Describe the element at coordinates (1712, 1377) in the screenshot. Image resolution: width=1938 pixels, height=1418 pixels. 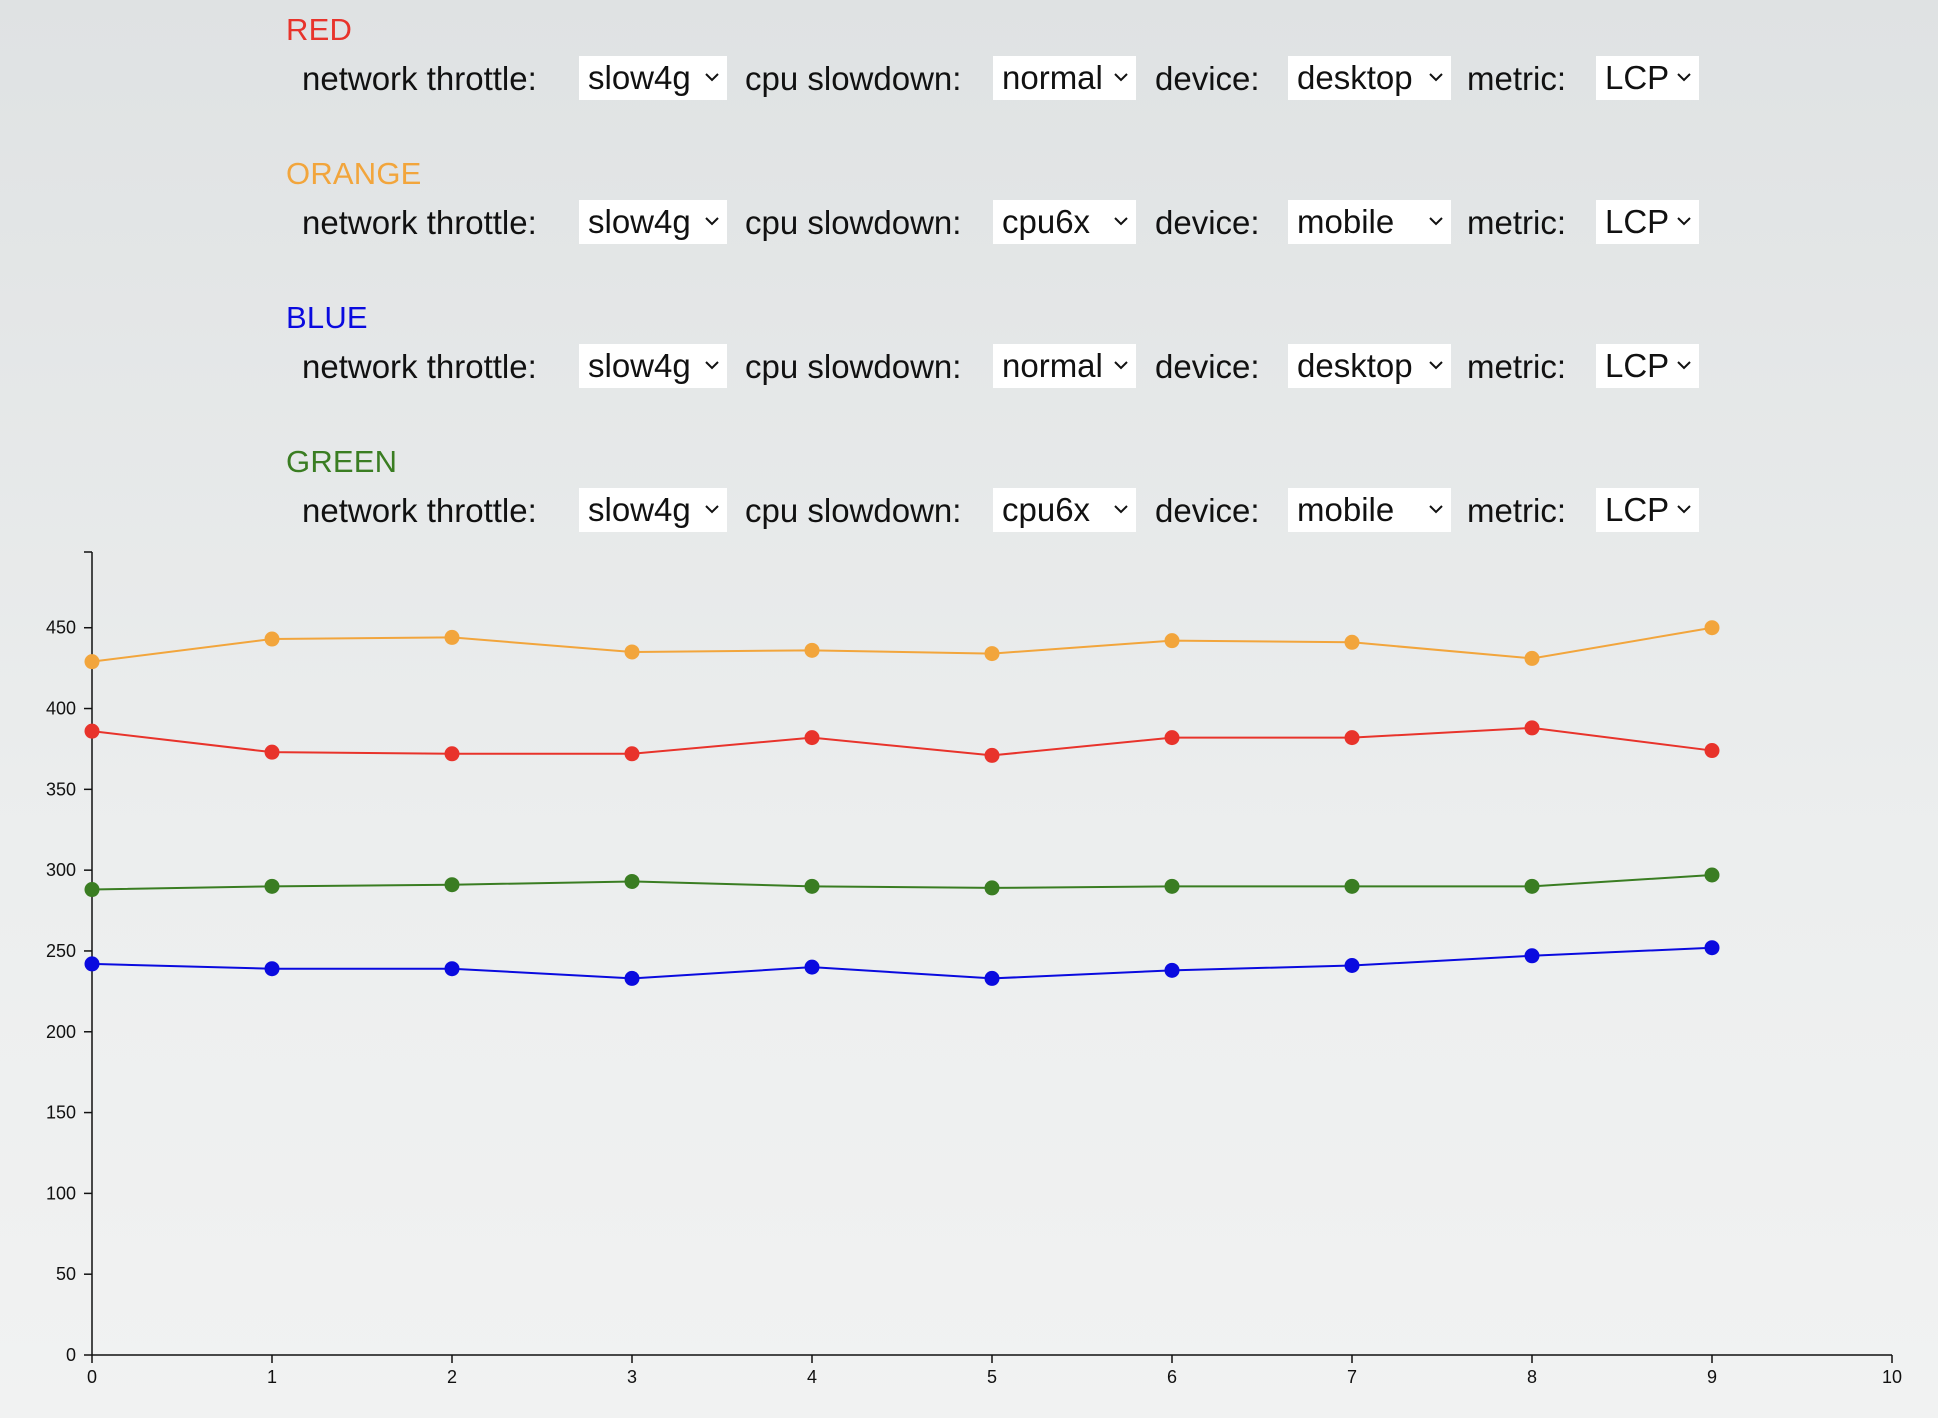
I see `x-tick-label: 9` at that location.